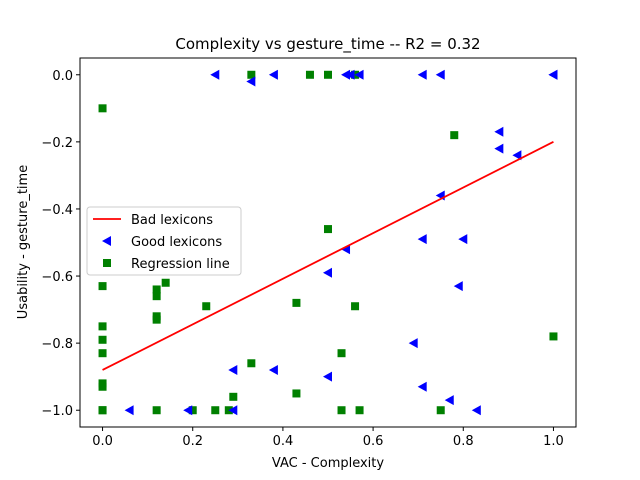  What do you see at coordinates (328, 463) in the screenshot?
I see `x-axis-label: VAC - Complexity` at bounding box center [328, 463].